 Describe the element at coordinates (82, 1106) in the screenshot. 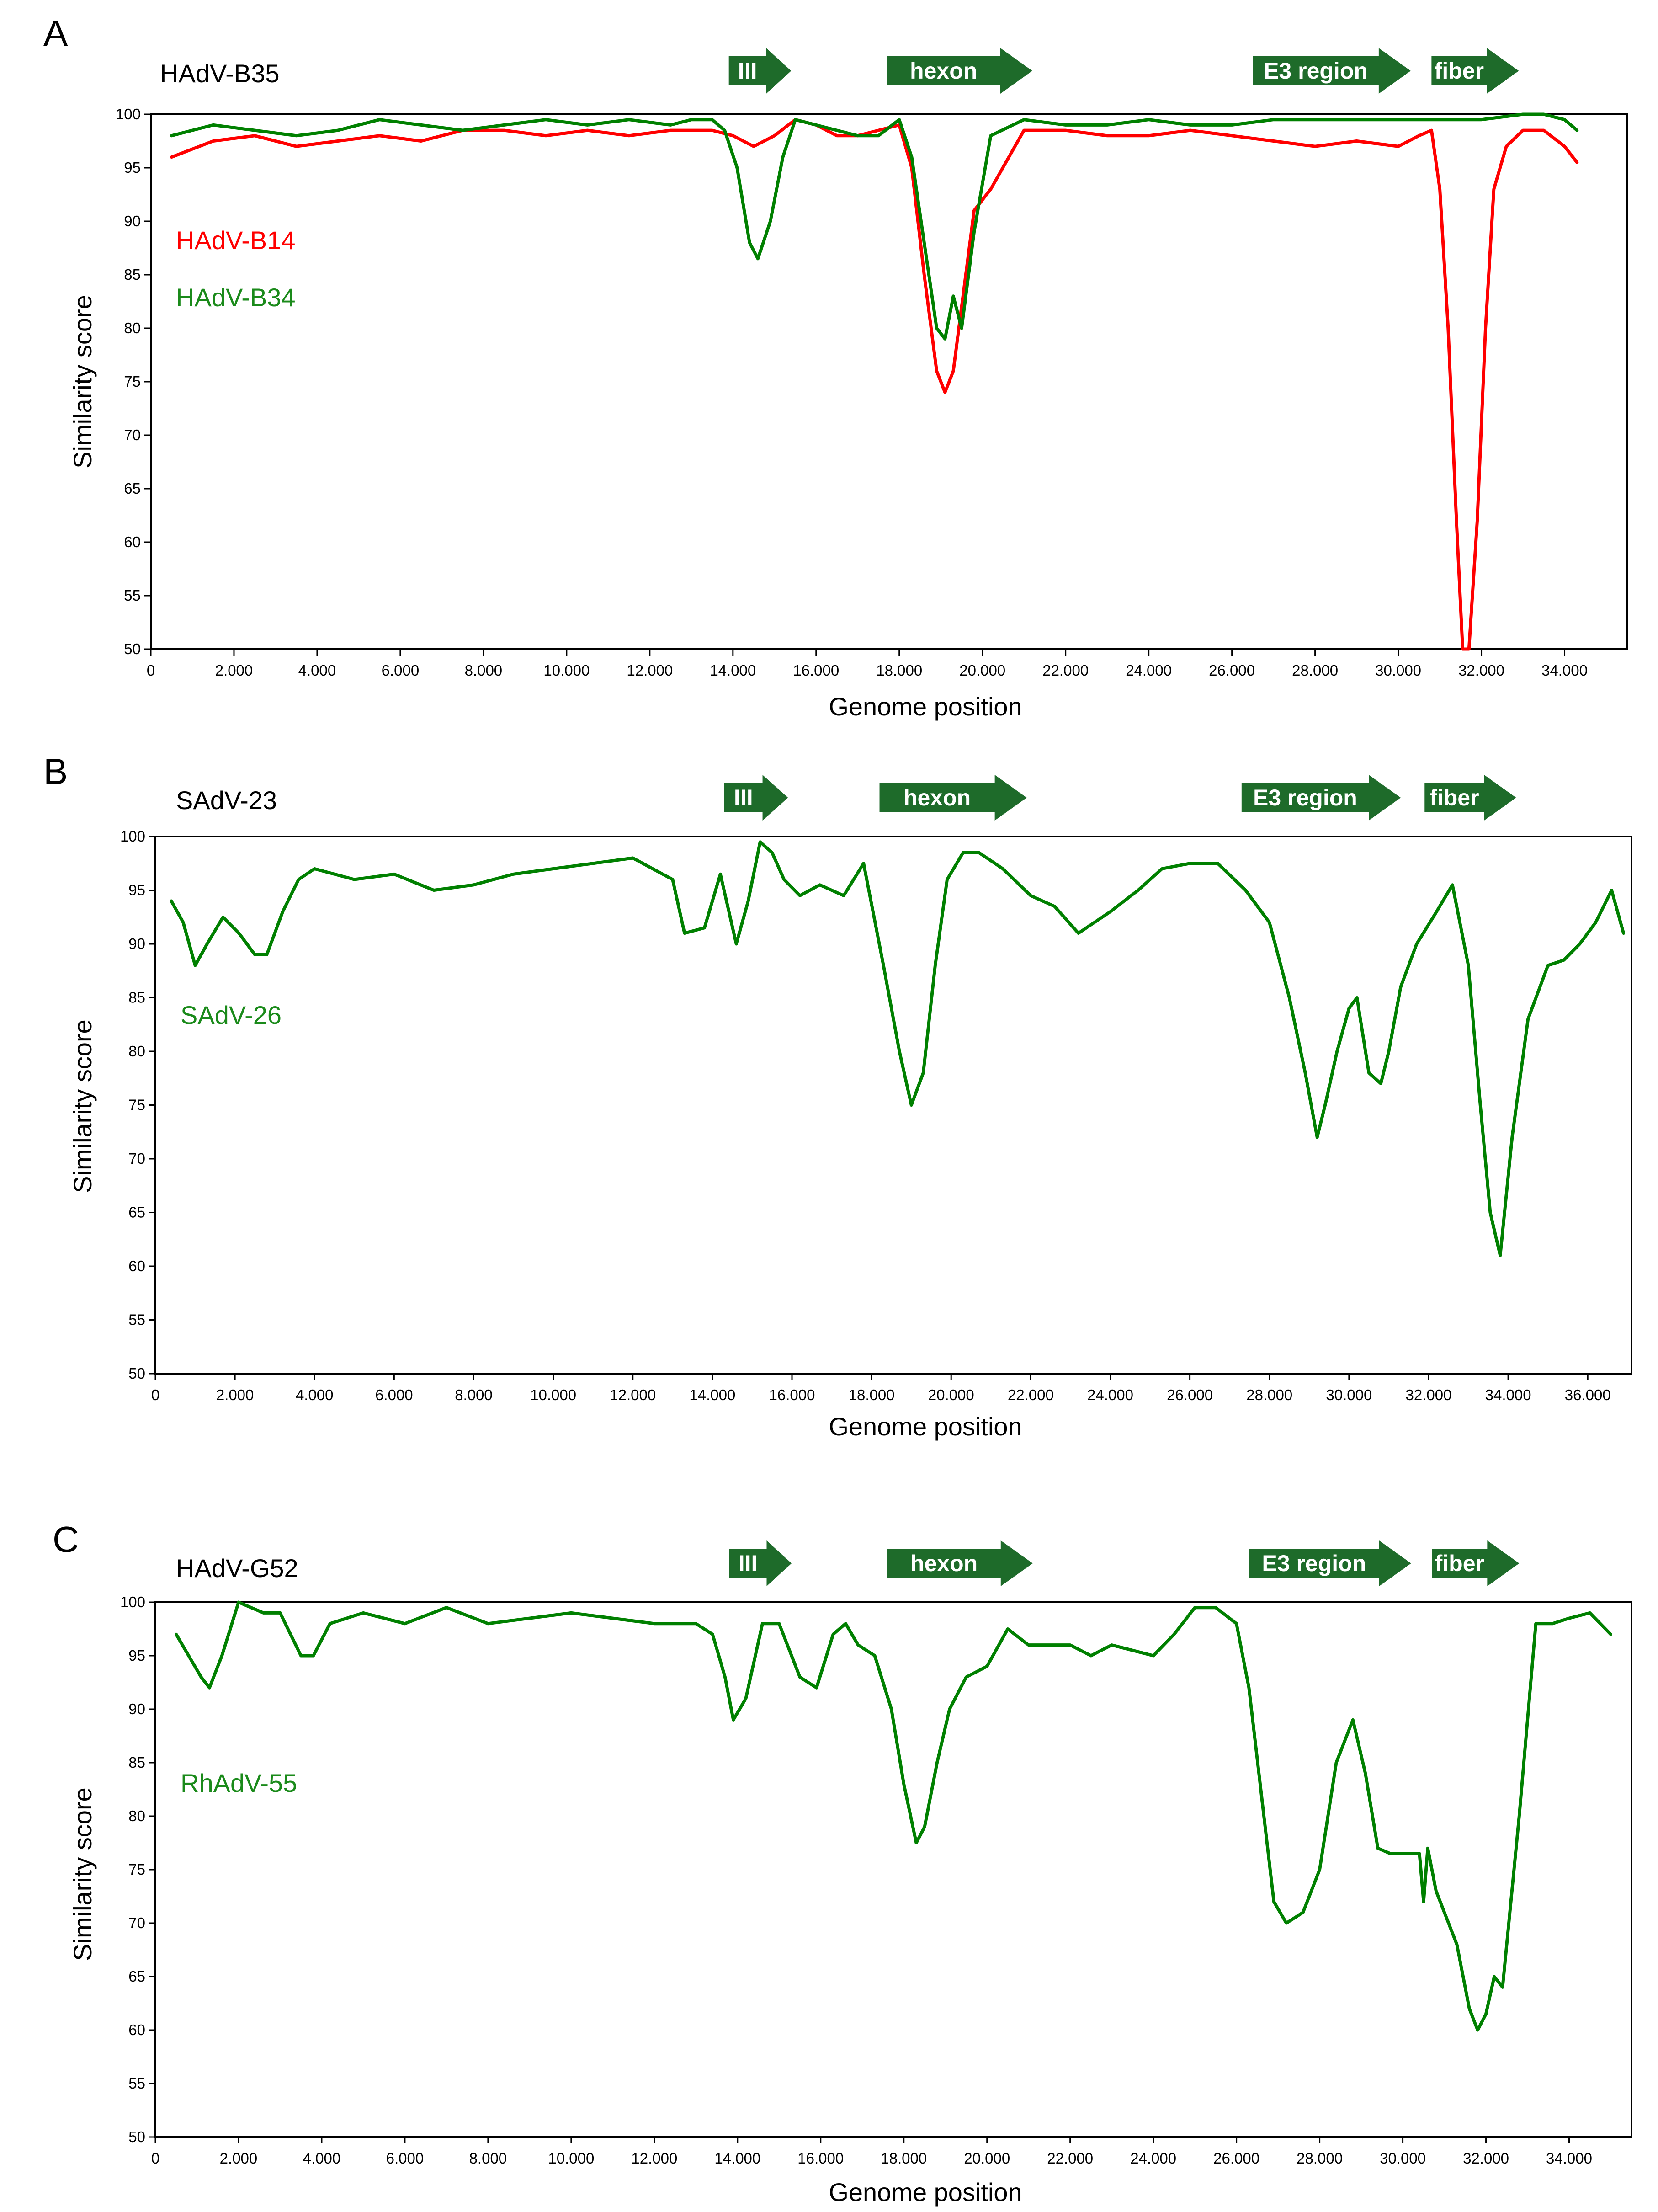

I see `panel-b-y-axis-title: Similarity score` at that location.